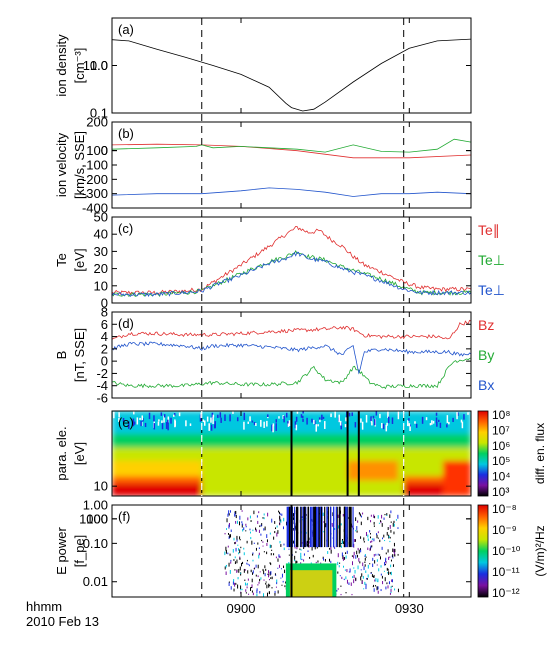 The height and width of the screenshot is (646, 552). What do you see at coordinates (483, 551) in the screenshot?
I see `colorbar-f` at bounding box center [483, 551].